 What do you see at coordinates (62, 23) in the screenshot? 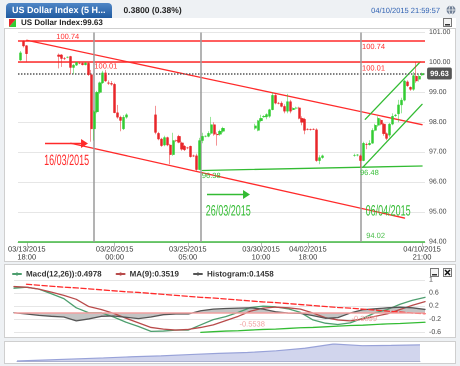
I see `text: US Dollar Index:99.63` at bounding box center [62, 23].